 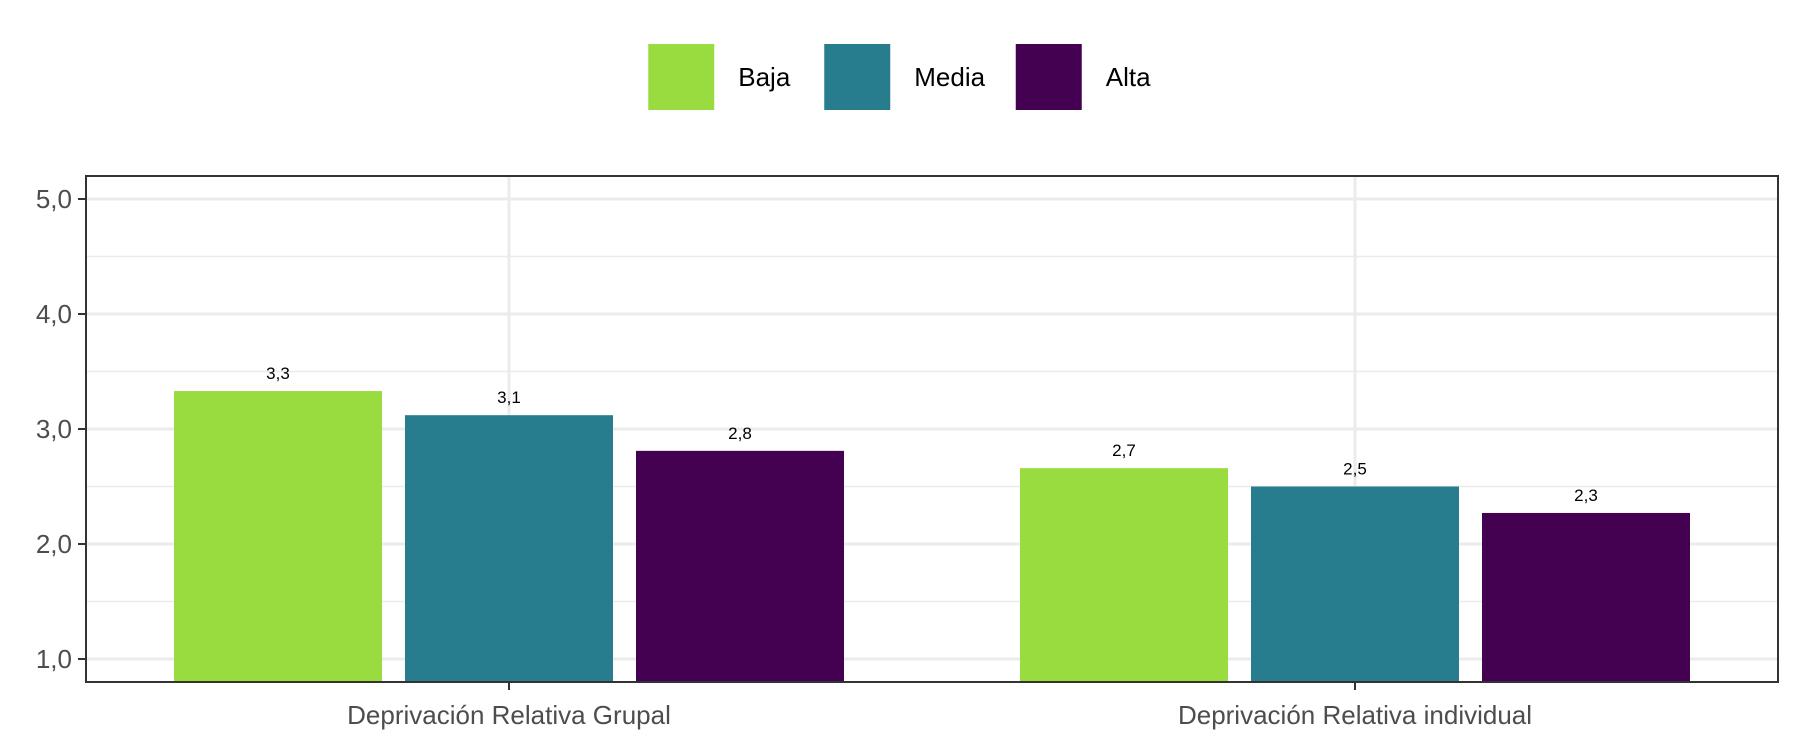 I want to click on data-labels: 3,3 3,1 2,8 2,7 2,5 2,3, so click(x=932, y=434).